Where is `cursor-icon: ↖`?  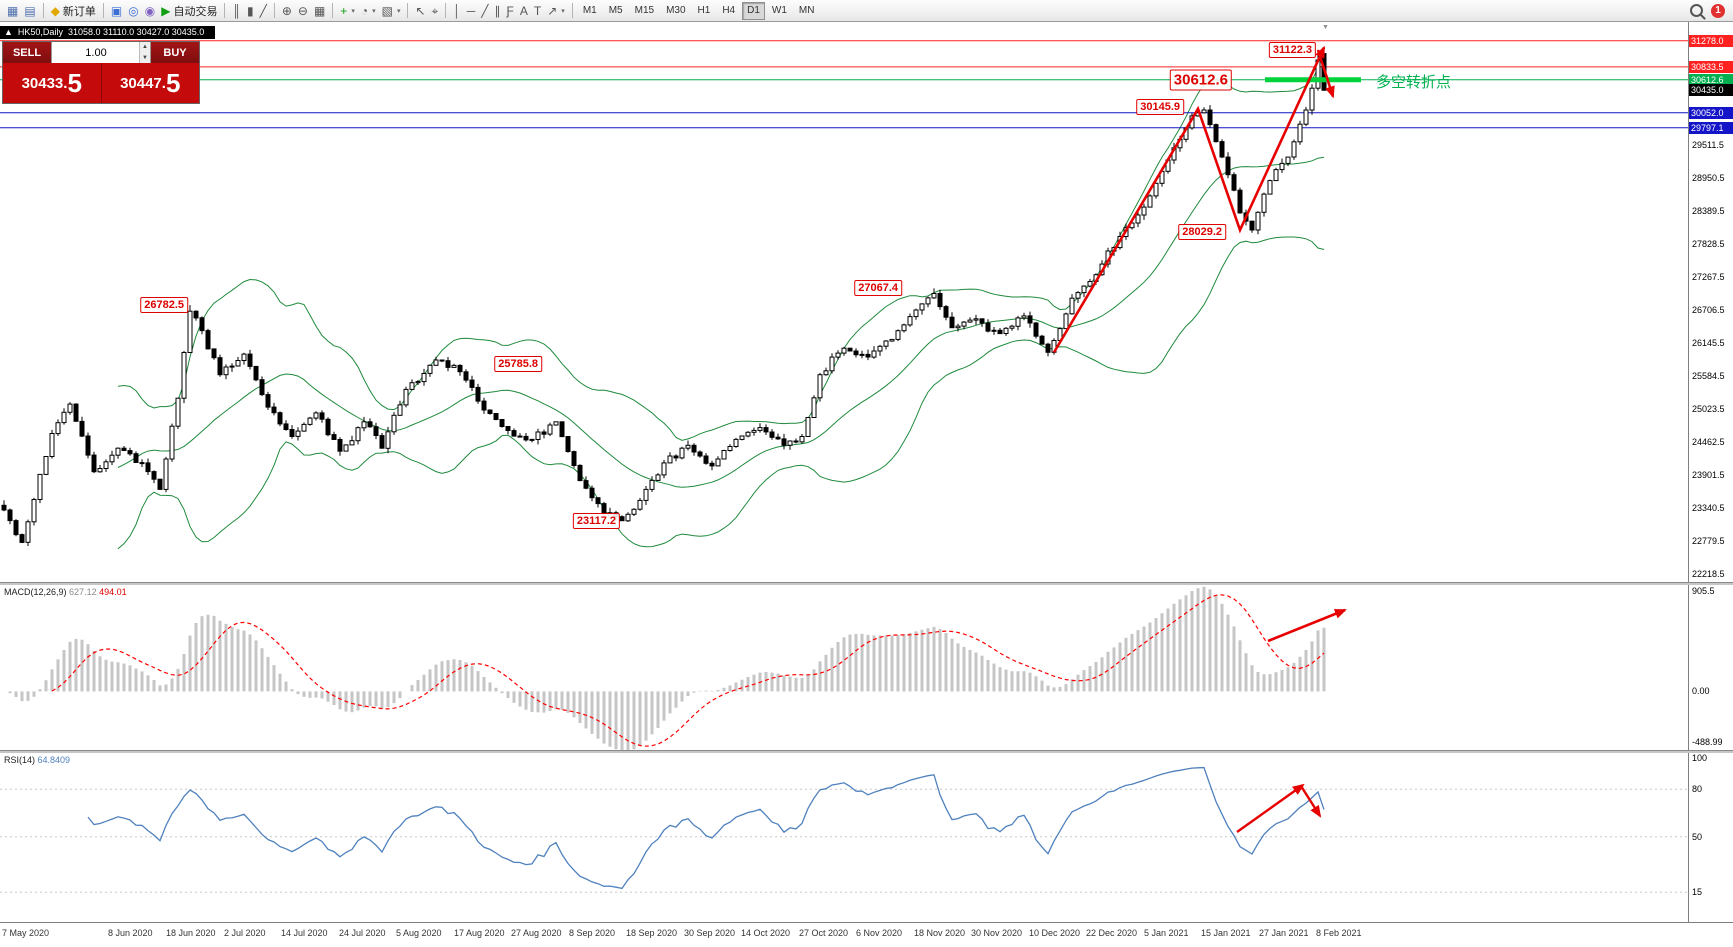
cursor-icon: ↖ is located at coordinates (420, 11).